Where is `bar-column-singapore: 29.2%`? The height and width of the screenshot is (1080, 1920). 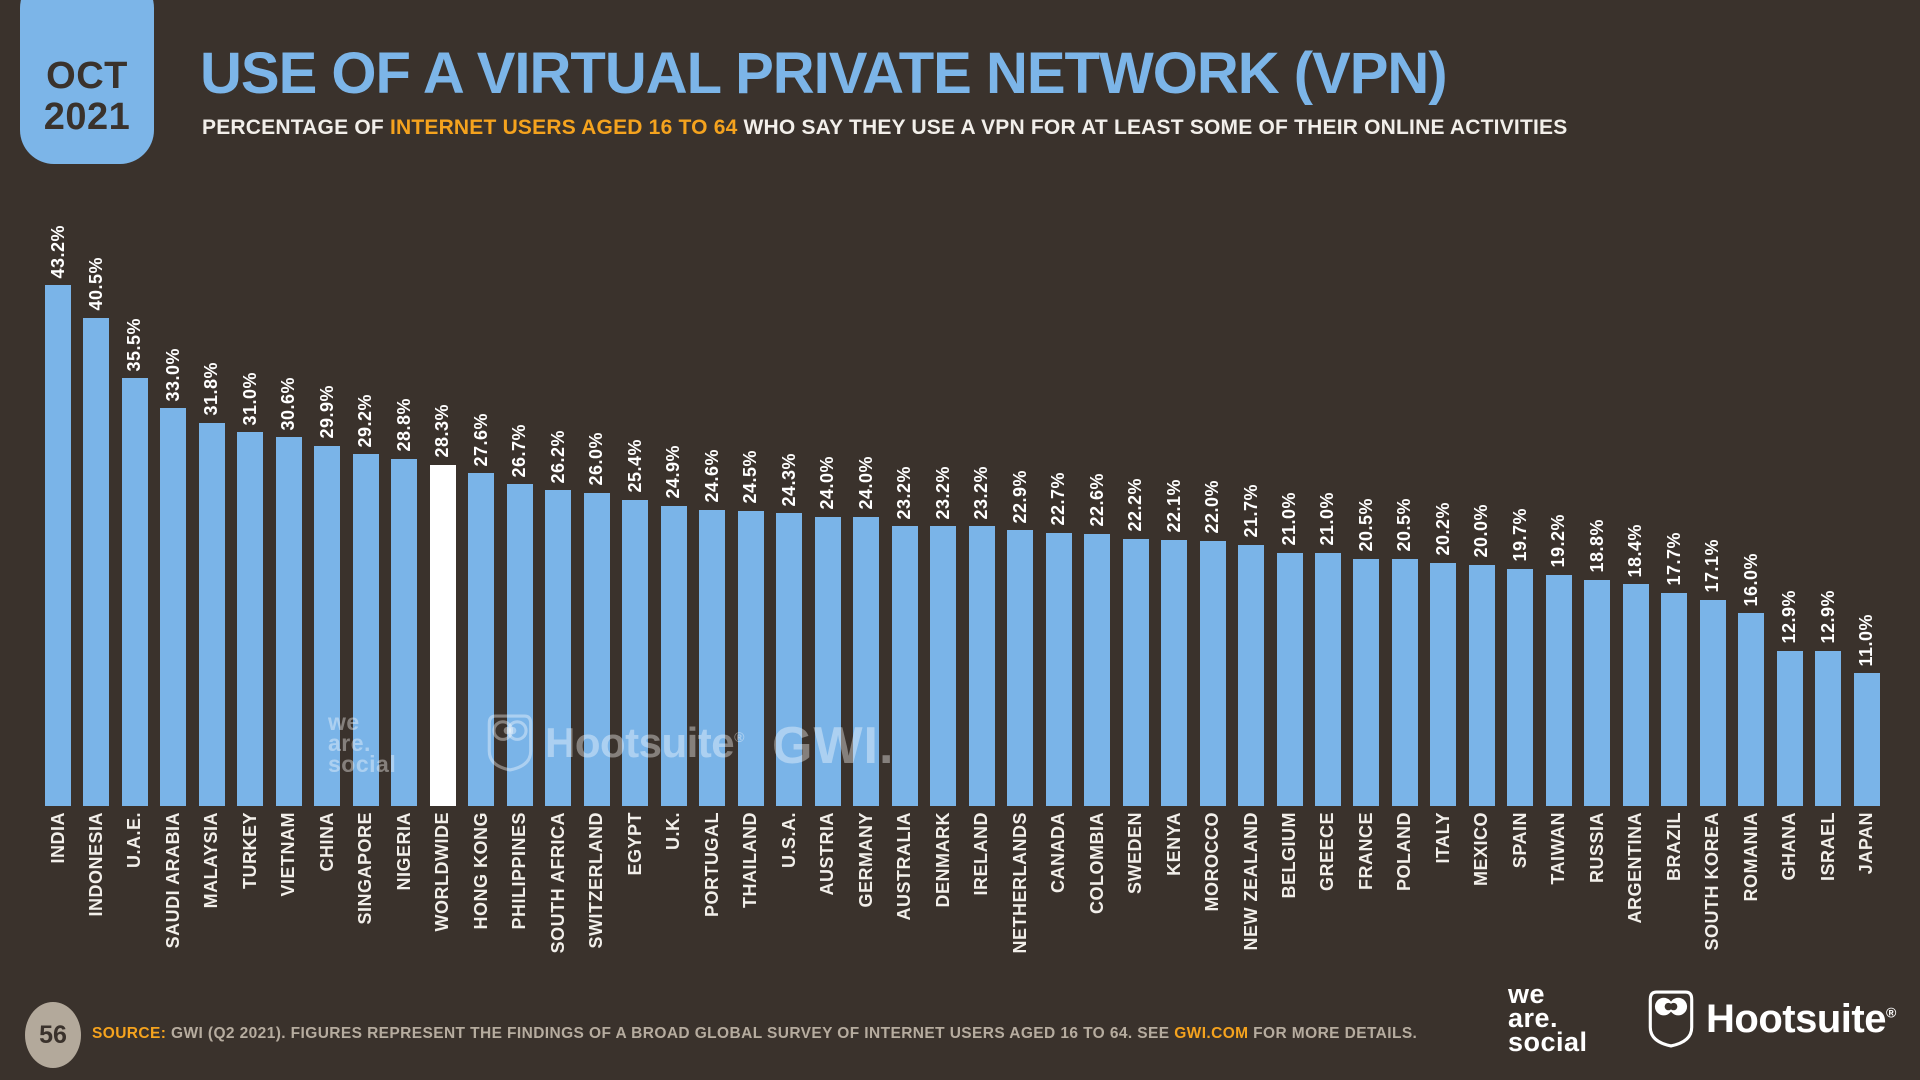 bar-column-singapore: 29.2% is located at coordinates (365, 513).